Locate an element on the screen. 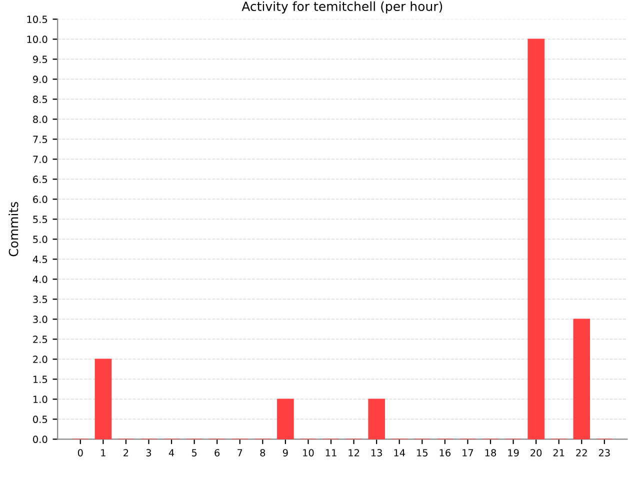 Image resolution: width=640 pixels, height=480 pixels. x-tick-label: 17 is located at coordinates (468, 452).